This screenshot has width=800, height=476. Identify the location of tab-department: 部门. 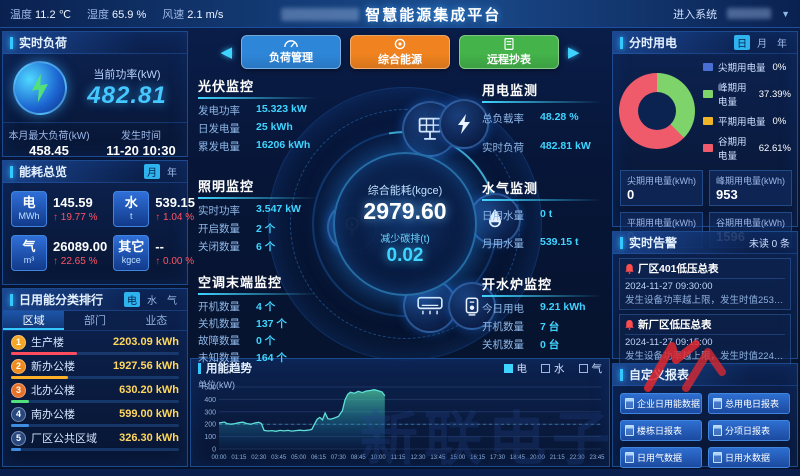
(94, 321).